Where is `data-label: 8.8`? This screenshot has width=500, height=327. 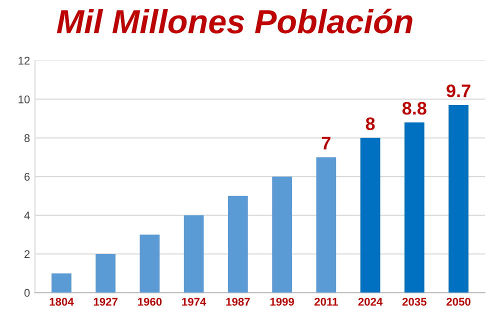
data-label: 8.8 is located at coordinates (414, 108).